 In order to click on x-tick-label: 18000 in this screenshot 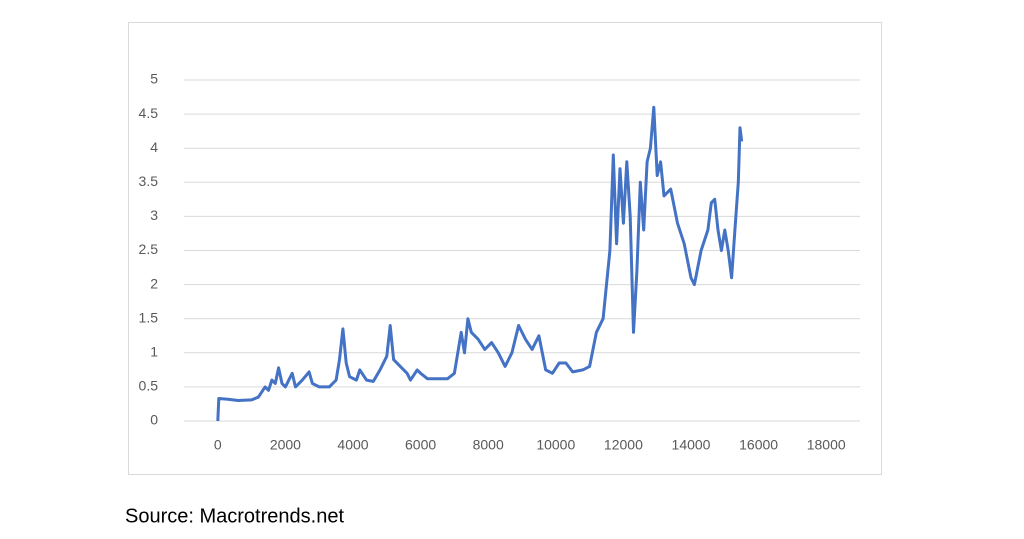, I will do `click(826, 445)`.